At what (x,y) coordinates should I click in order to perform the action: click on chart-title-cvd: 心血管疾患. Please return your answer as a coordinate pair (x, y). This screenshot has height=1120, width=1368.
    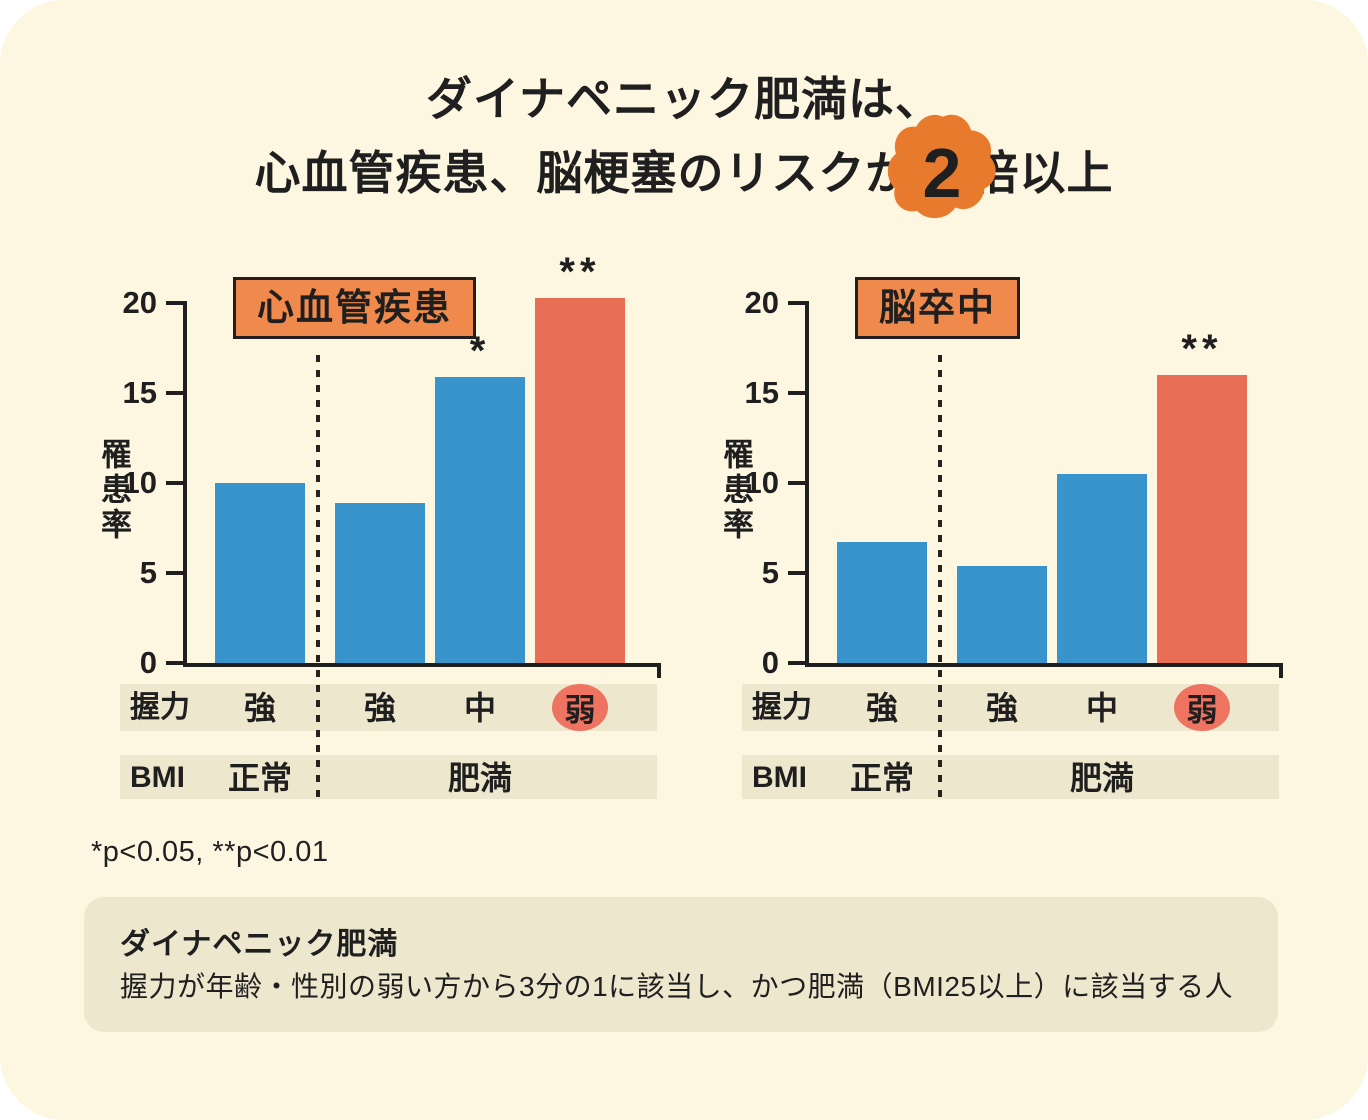
    Looking at the image, I should click on (354, 308).